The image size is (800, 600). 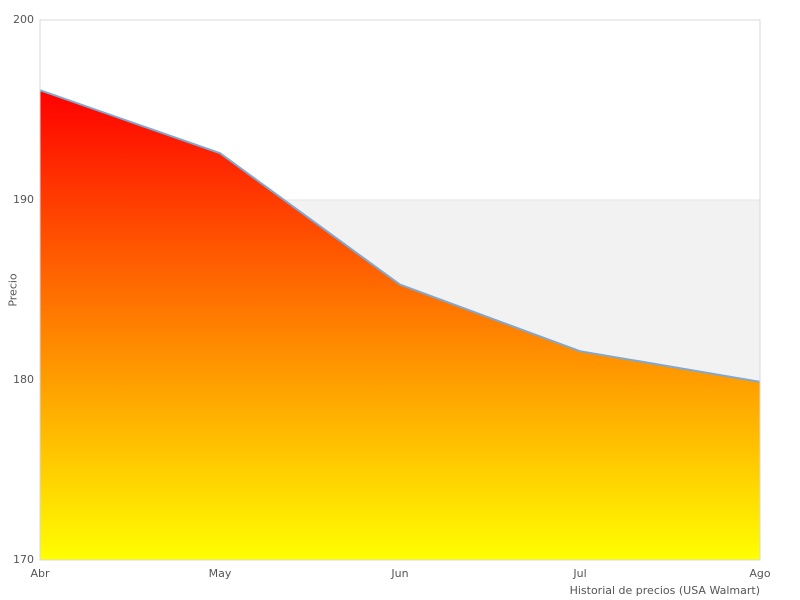 What do you see at coordinates (400, 573) in the screenshot?
I see `x-axis-label-jun: Jun` at bounding box center [400, 573].